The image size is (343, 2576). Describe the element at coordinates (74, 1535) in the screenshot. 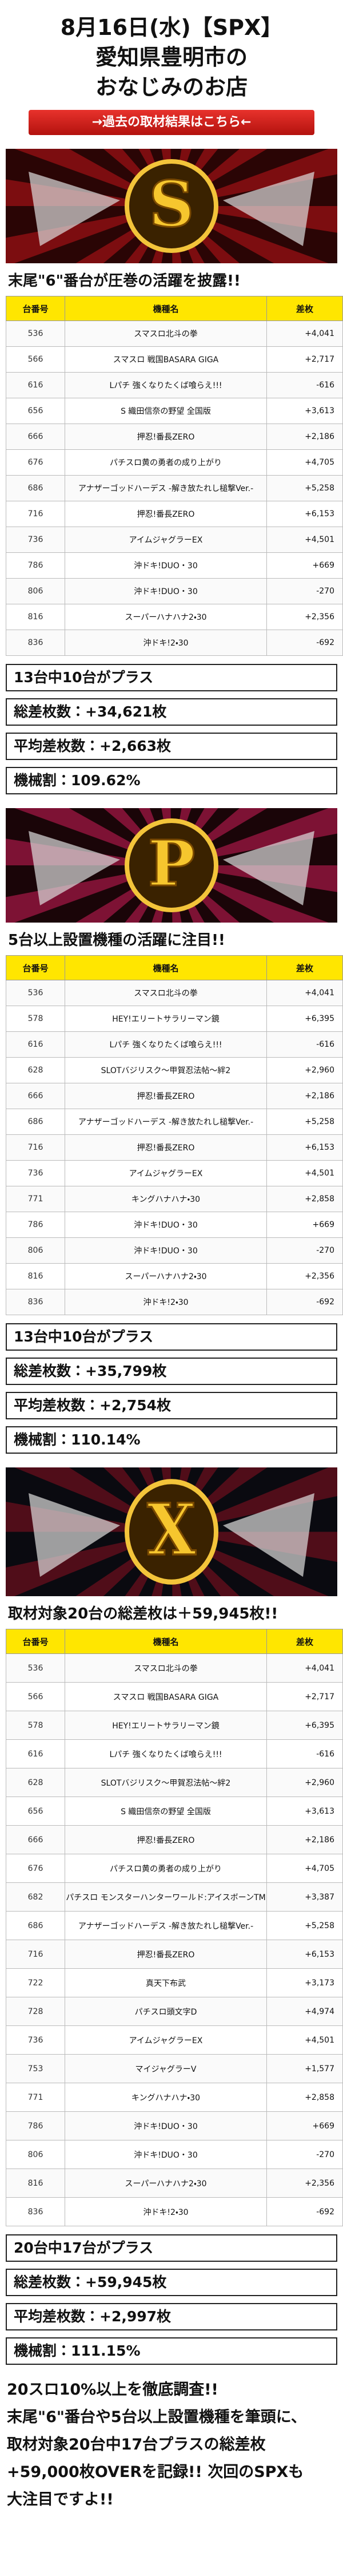

I see `emblem-wing-left` at that location.